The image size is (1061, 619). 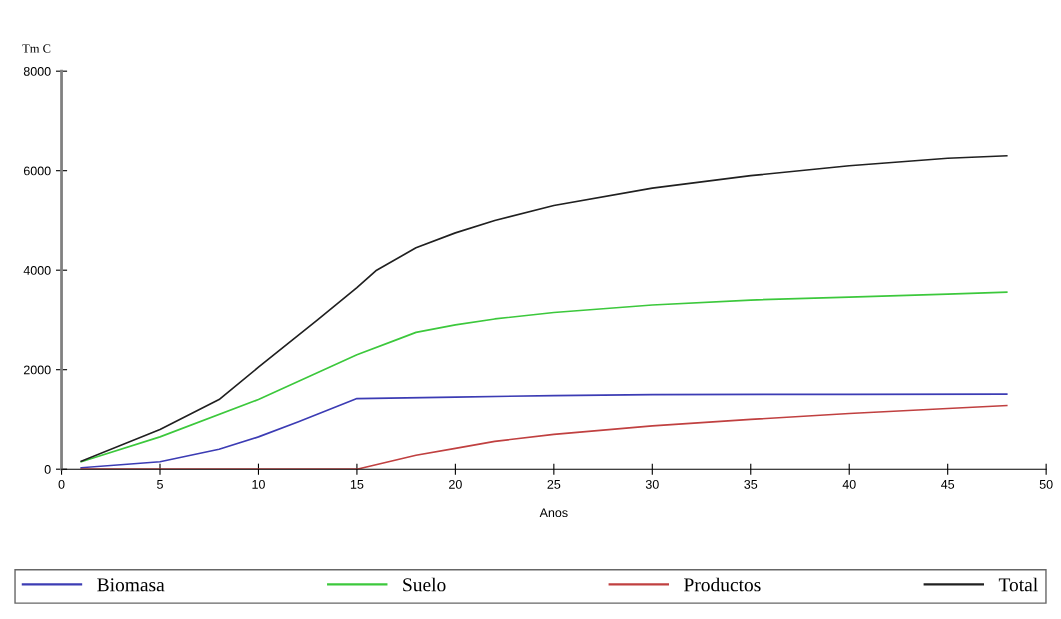 I want to click on y-tick-label: 0, so click(x=47, y=469).